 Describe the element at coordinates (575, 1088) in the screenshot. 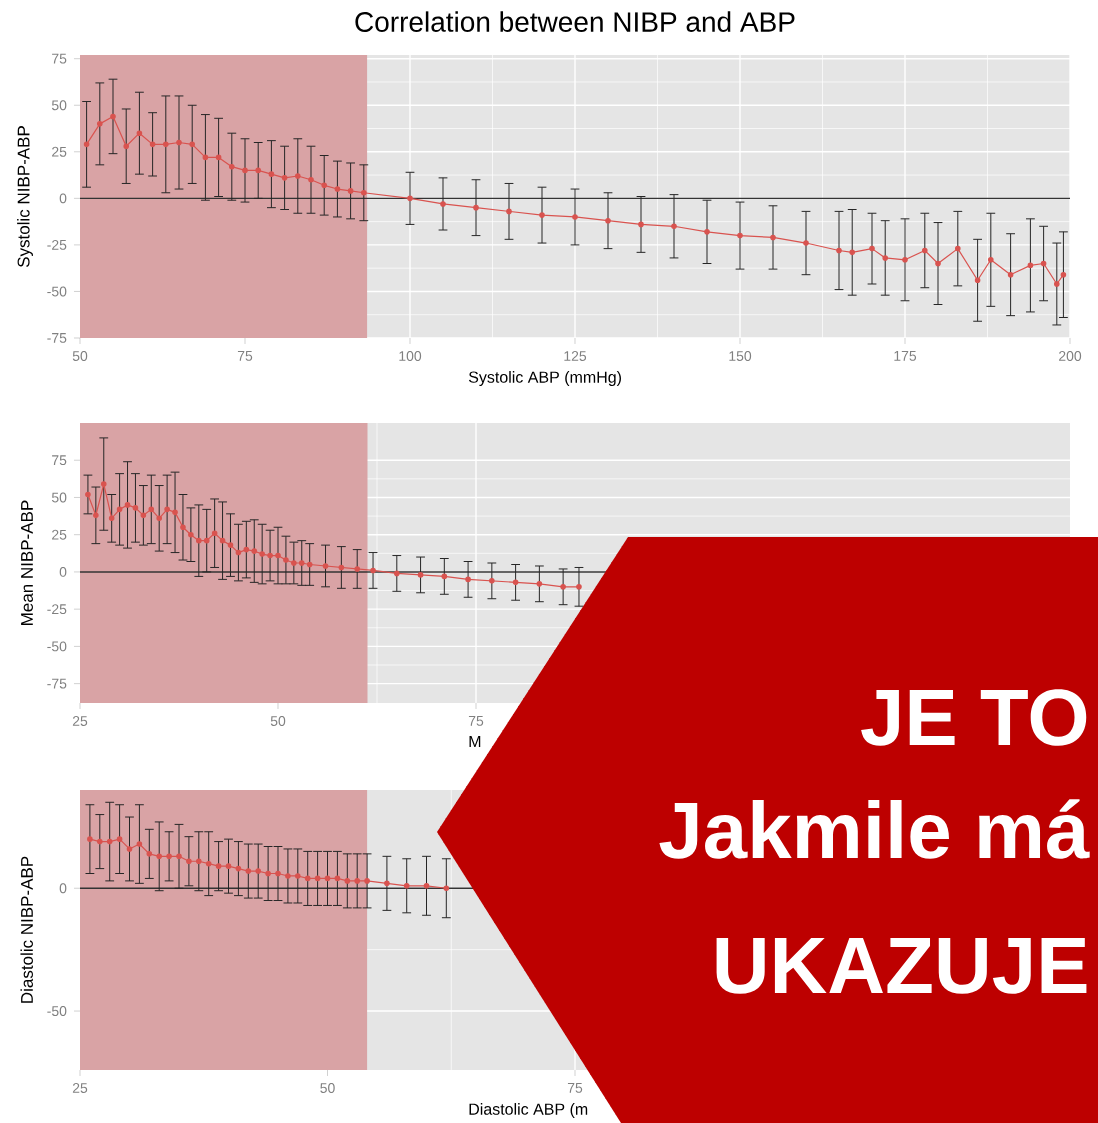

I see `x-tick-label: 75` at that location.